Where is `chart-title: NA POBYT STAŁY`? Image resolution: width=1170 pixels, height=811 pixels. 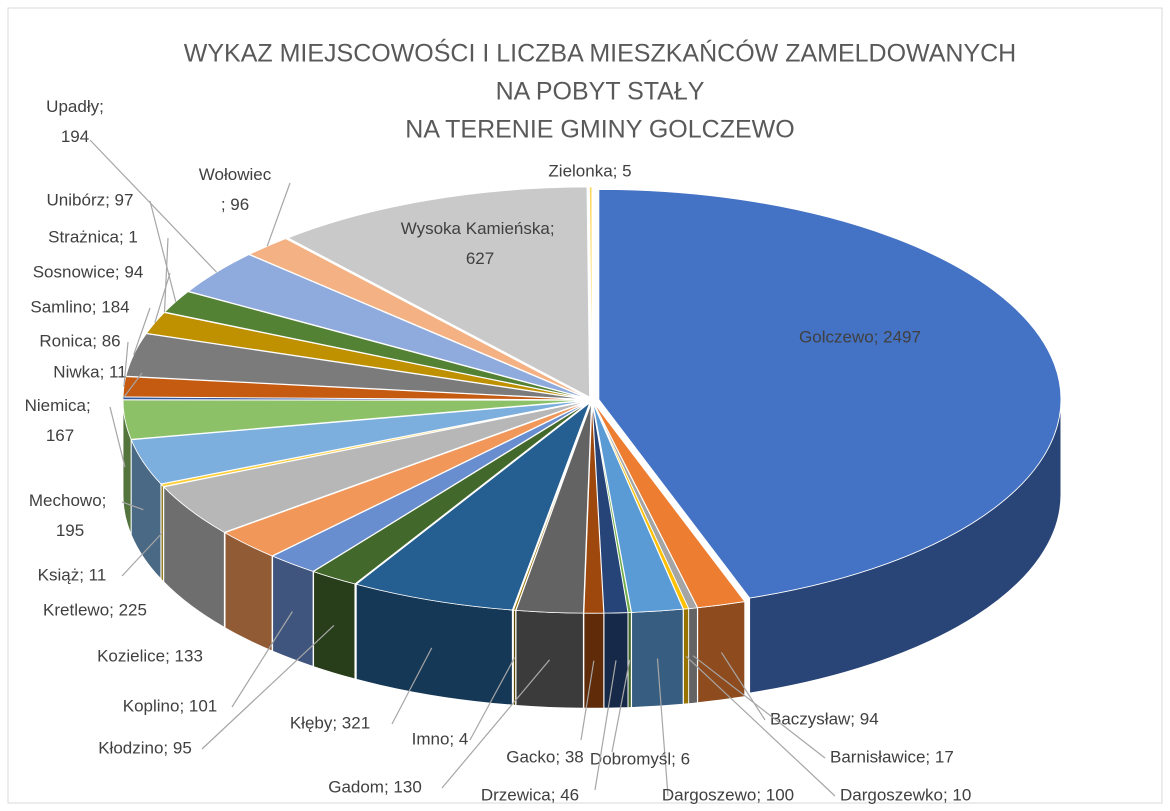 chart-title: NA POBYT STAŁY is located at coordinates (600, 92).